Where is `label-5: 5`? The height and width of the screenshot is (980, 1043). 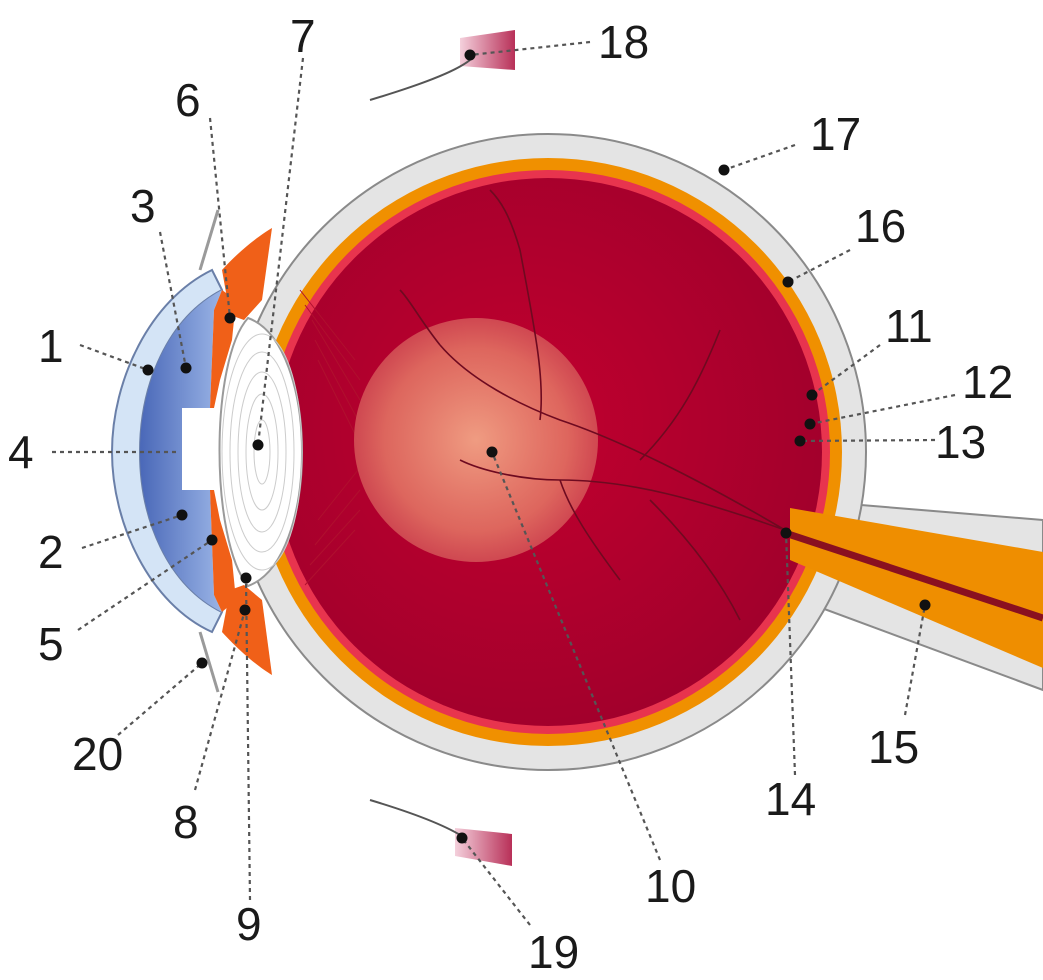 label-5: 5 is located at coordinates (51, 644).